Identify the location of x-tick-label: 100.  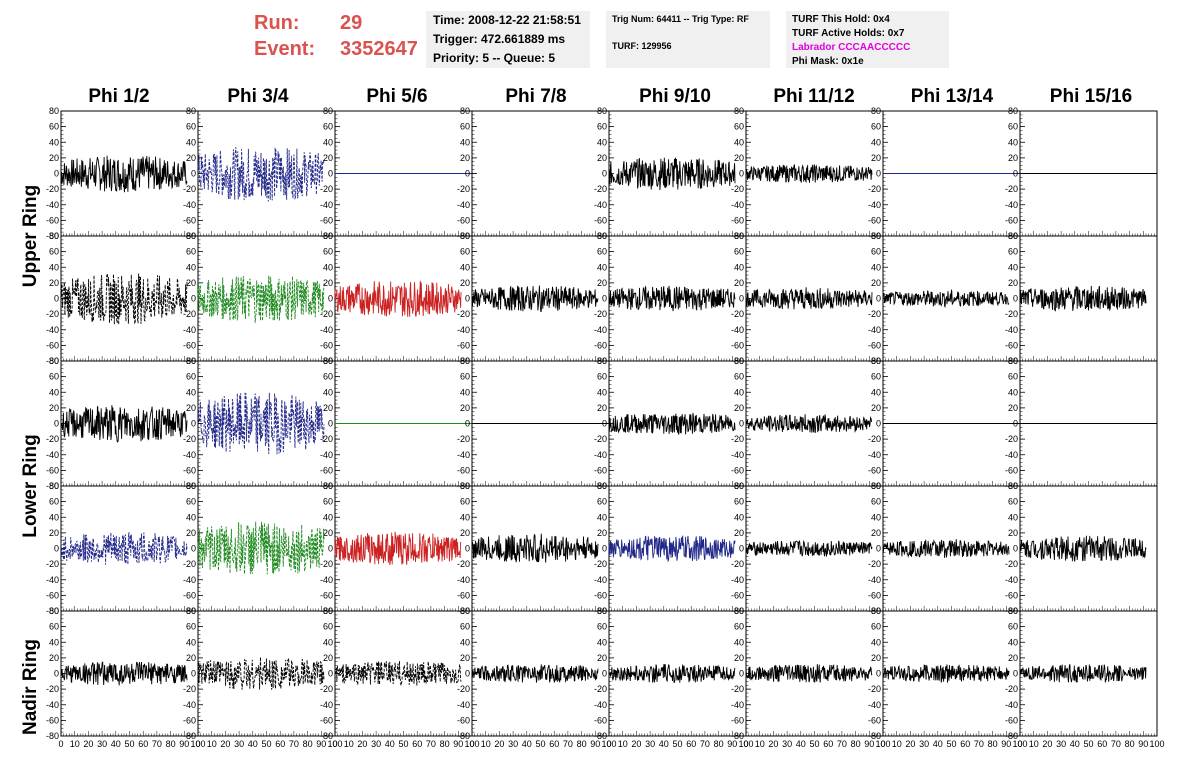
(1019, 744).